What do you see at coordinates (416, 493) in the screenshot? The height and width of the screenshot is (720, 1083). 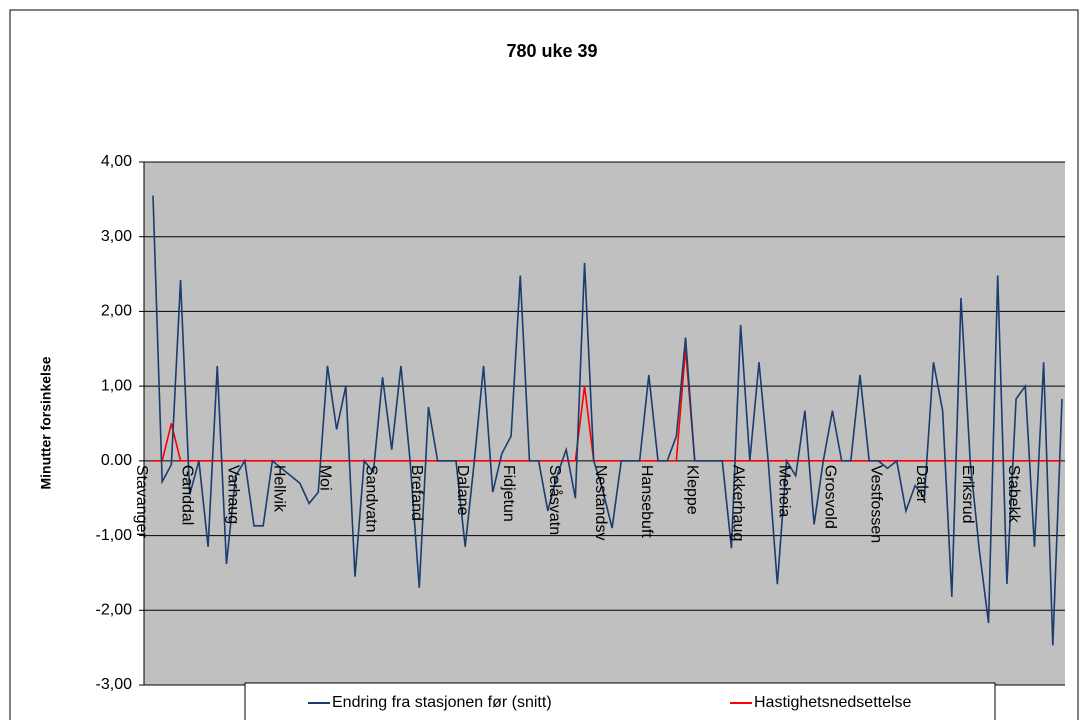 I see `x-tick-label: Brefand` at bounding box center [416, 493].